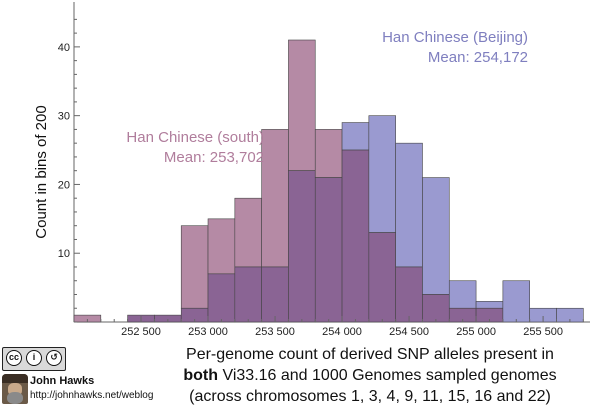 The width and height of the screenshot is (600, 407). I want to click on cc-icon: cc, so click(14, 358).